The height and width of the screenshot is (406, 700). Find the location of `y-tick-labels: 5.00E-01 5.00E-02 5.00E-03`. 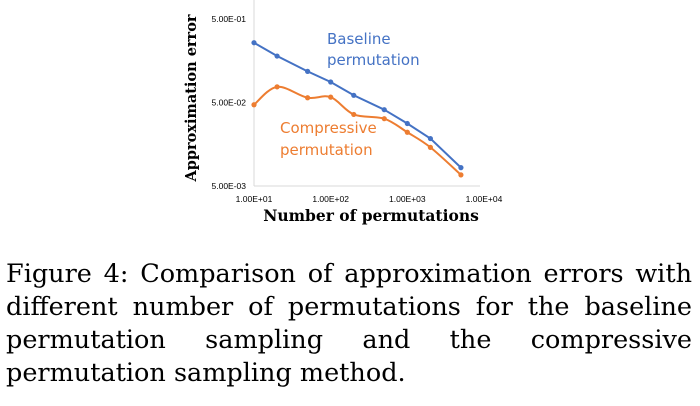

y-tick-labels: 5.00E-01 5.00E-02 5.00E-03 is located at coordinates (229, 102).